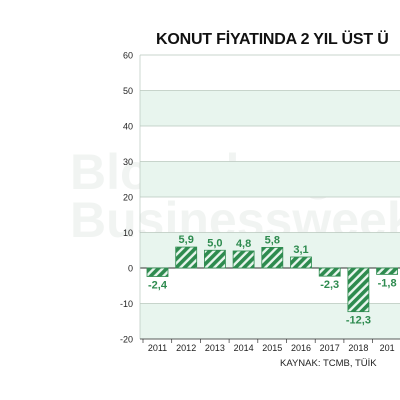 Image resolution: width=400 pixels, height=400 pixels. I want to click on x-tick-label-2014: 2014, so click(244, 348).